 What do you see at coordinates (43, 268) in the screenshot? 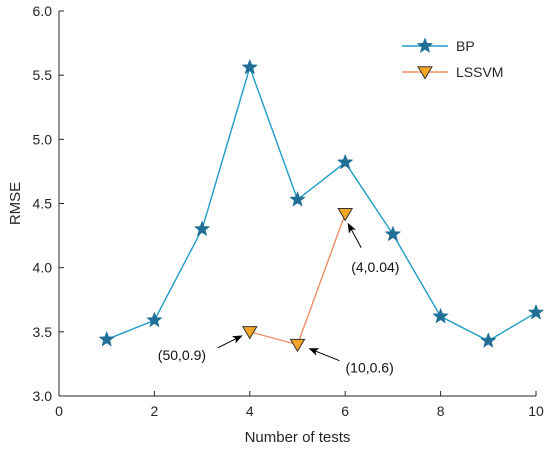
I see `y-tick-label: 4.0` at bounding box center [43, 268].